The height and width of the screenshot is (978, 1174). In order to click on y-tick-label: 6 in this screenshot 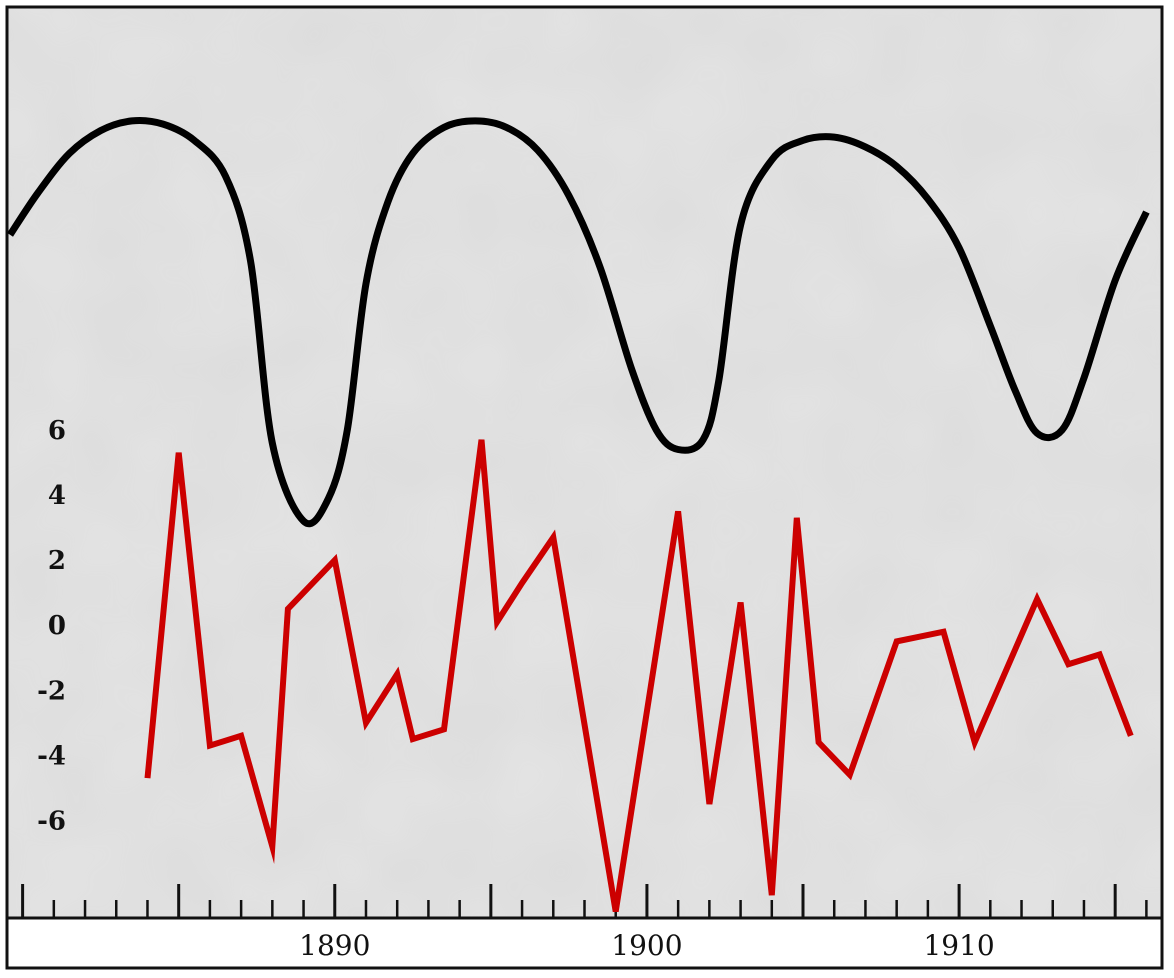, I will do `click(57, 431)`.